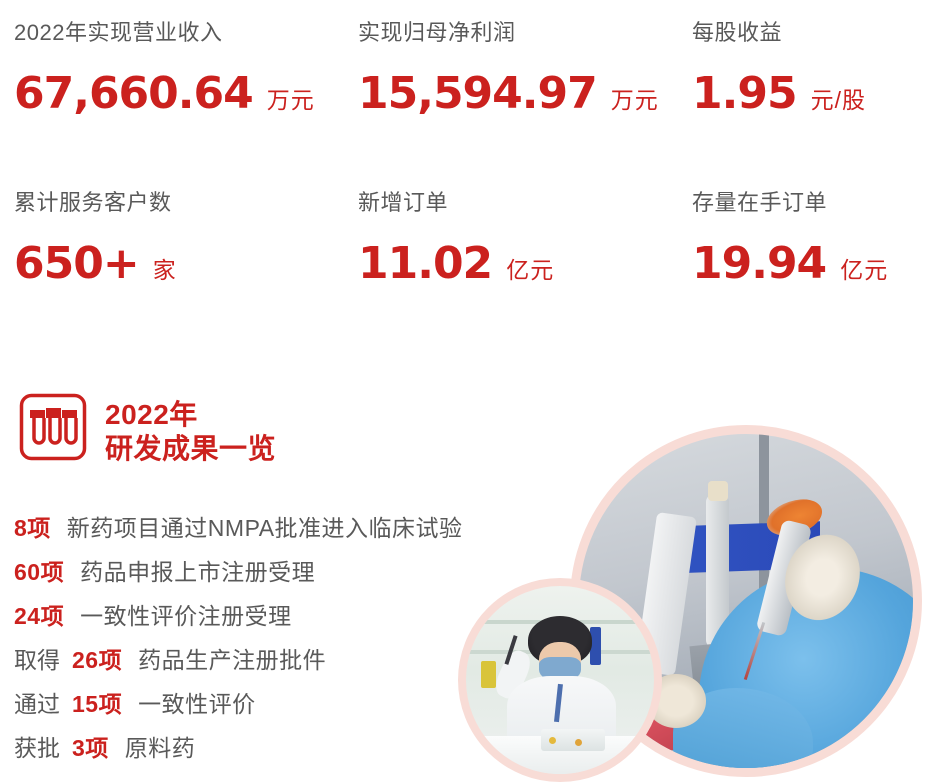 The image size is (927, 784). I want to click on metric-label: 每股收益, so click(737, 32).